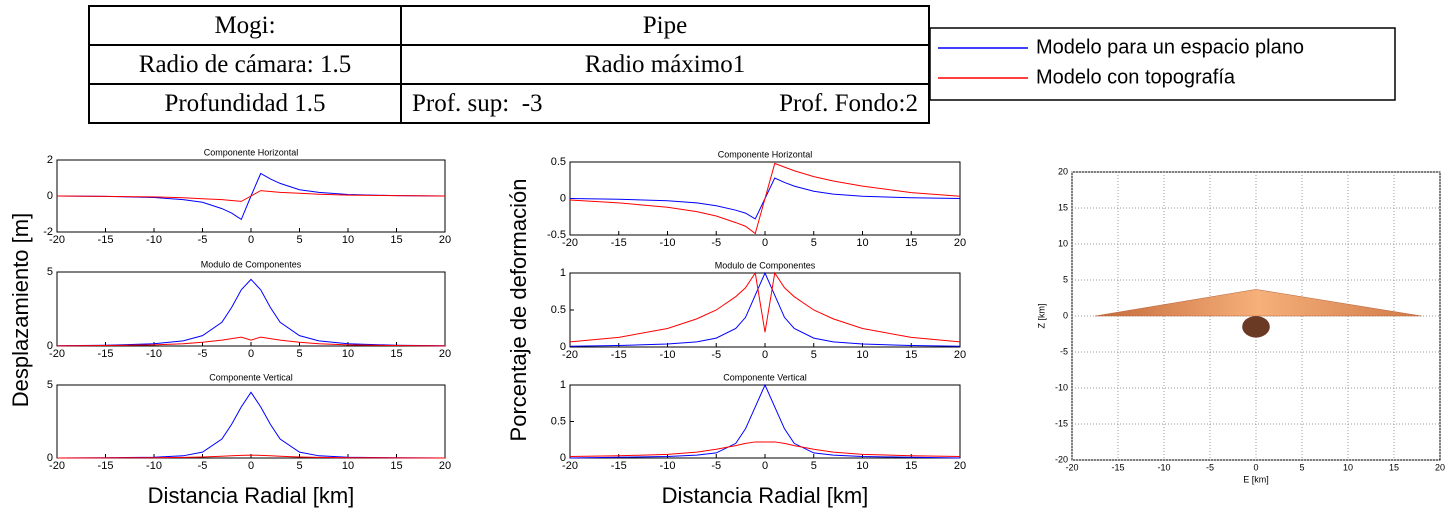  What do you see at coordinates (1061, 423) in the screenshot?
I see `y-tick-label: -15` at bounding box center [1061, 423].